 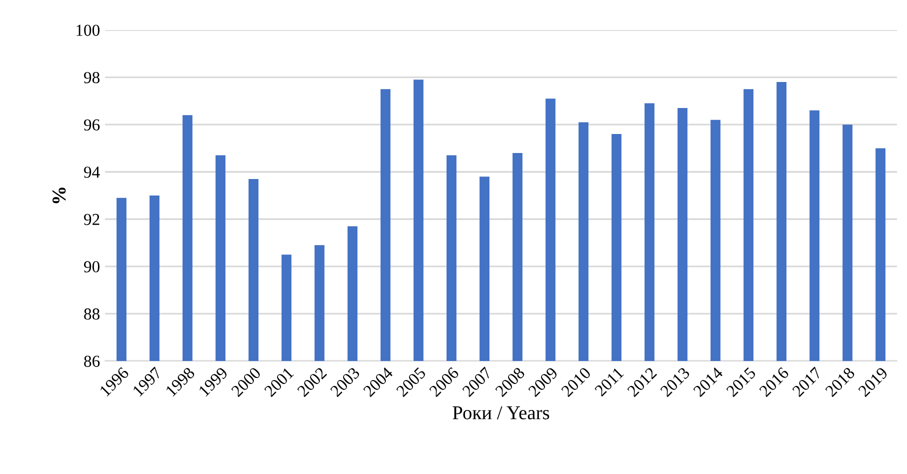 What do you see at coordinates (92, 266) in the screenshot?
I see `y-tick-label: 90` at bounding box center [92, 266].